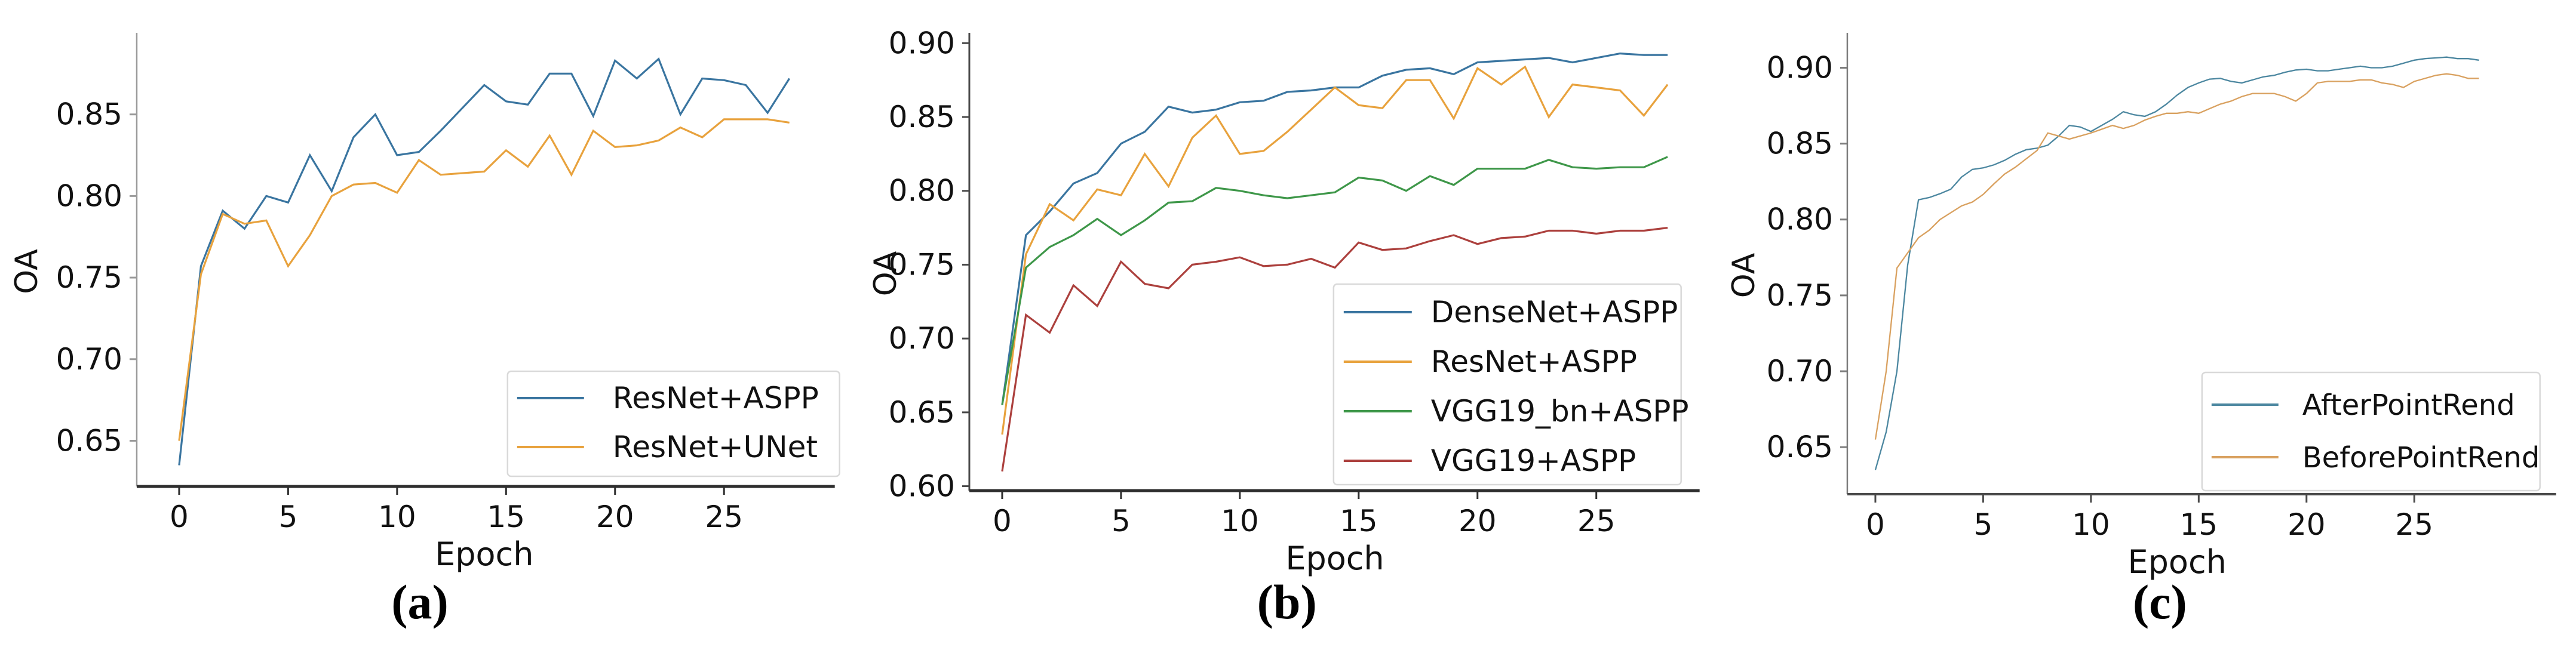 This screenshot has width=2576, height=647. I want to click on legend-label: DenseNet+ASPP, so click(1553, 312).